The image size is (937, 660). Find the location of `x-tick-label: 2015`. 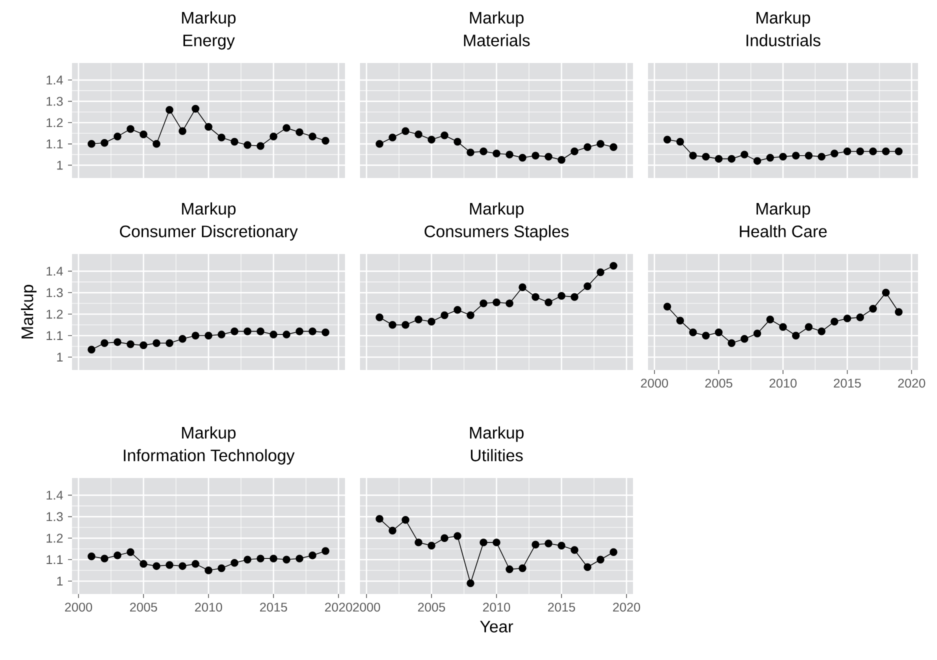

x-tick-label: 2015 is located at coordinates (274, 607).